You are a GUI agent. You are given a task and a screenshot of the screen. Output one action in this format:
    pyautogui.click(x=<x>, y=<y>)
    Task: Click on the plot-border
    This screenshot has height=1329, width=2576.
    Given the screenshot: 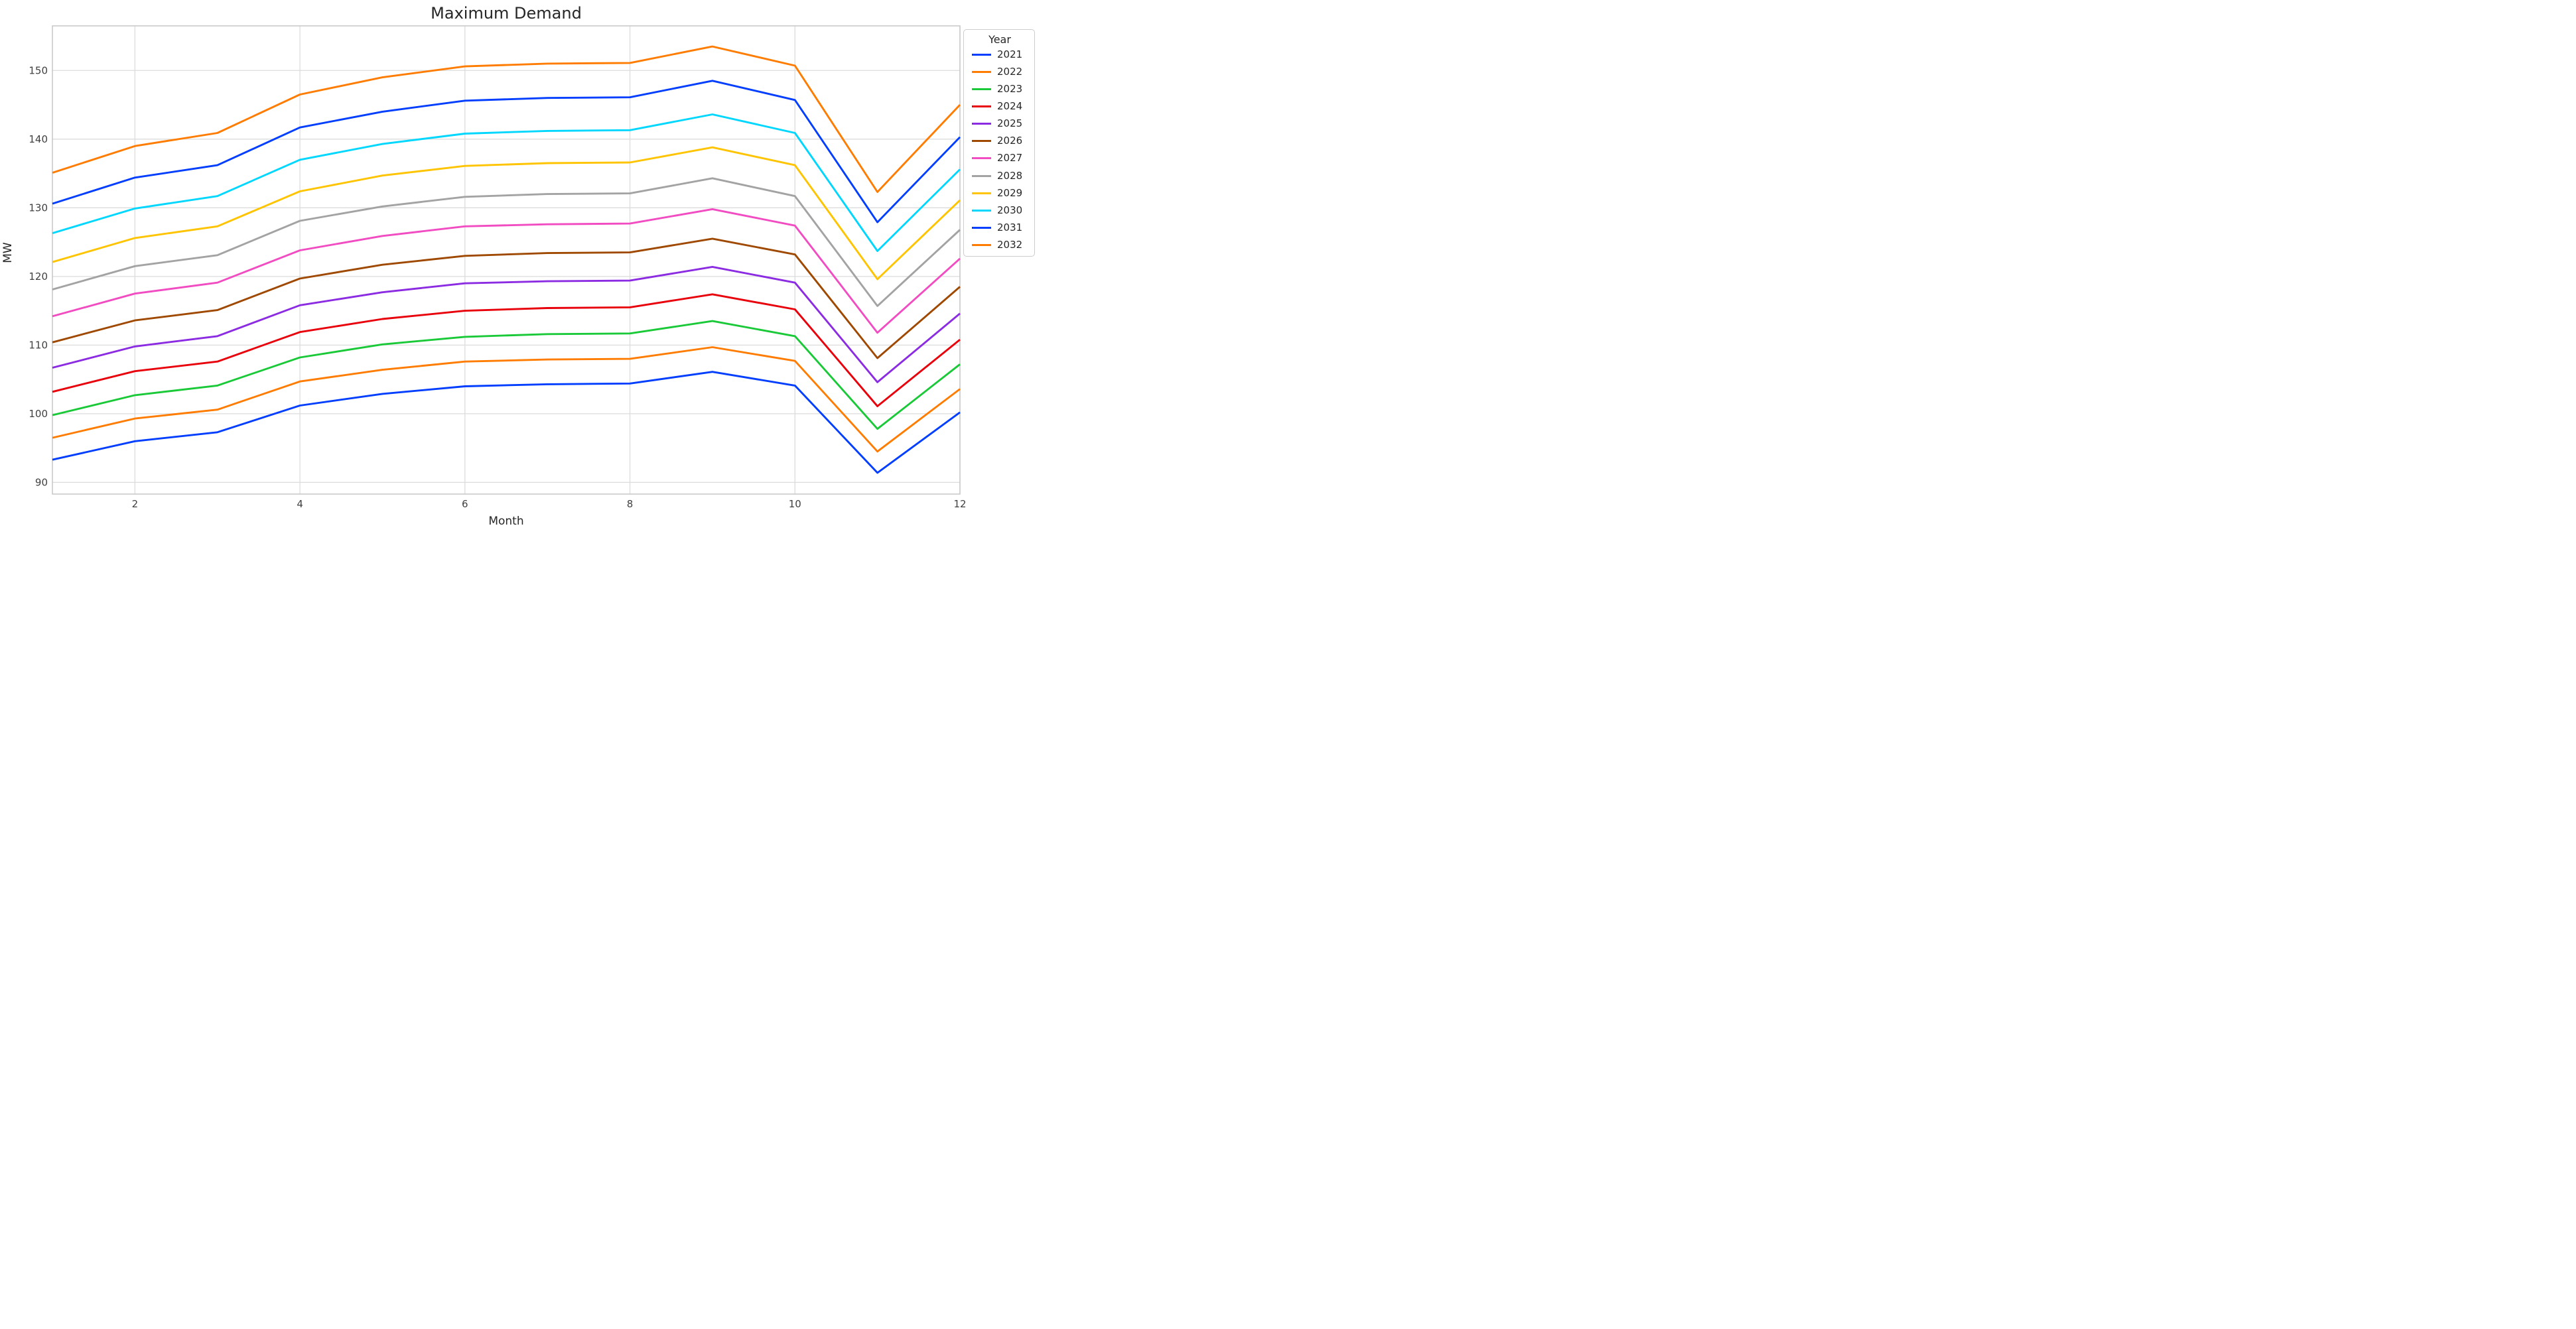 What is the action you would take?
    pyautogui.click(x=506, y=260)
    